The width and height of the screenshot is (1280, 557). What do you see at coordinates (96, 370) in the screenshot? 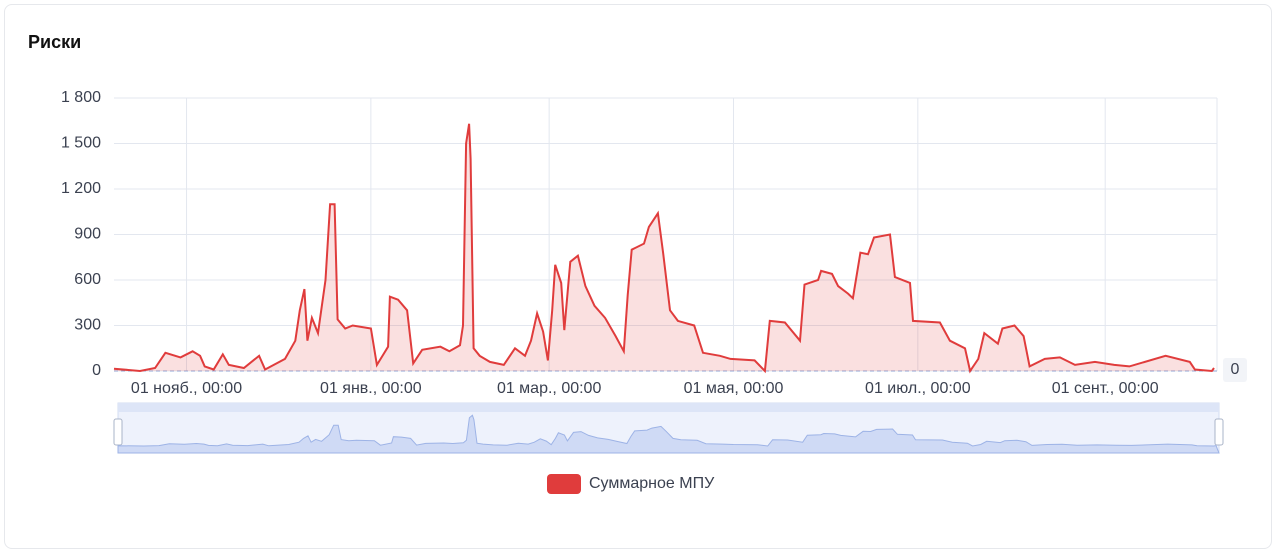
I see `y-tick-label: 0` at bounding box center [96, 370].